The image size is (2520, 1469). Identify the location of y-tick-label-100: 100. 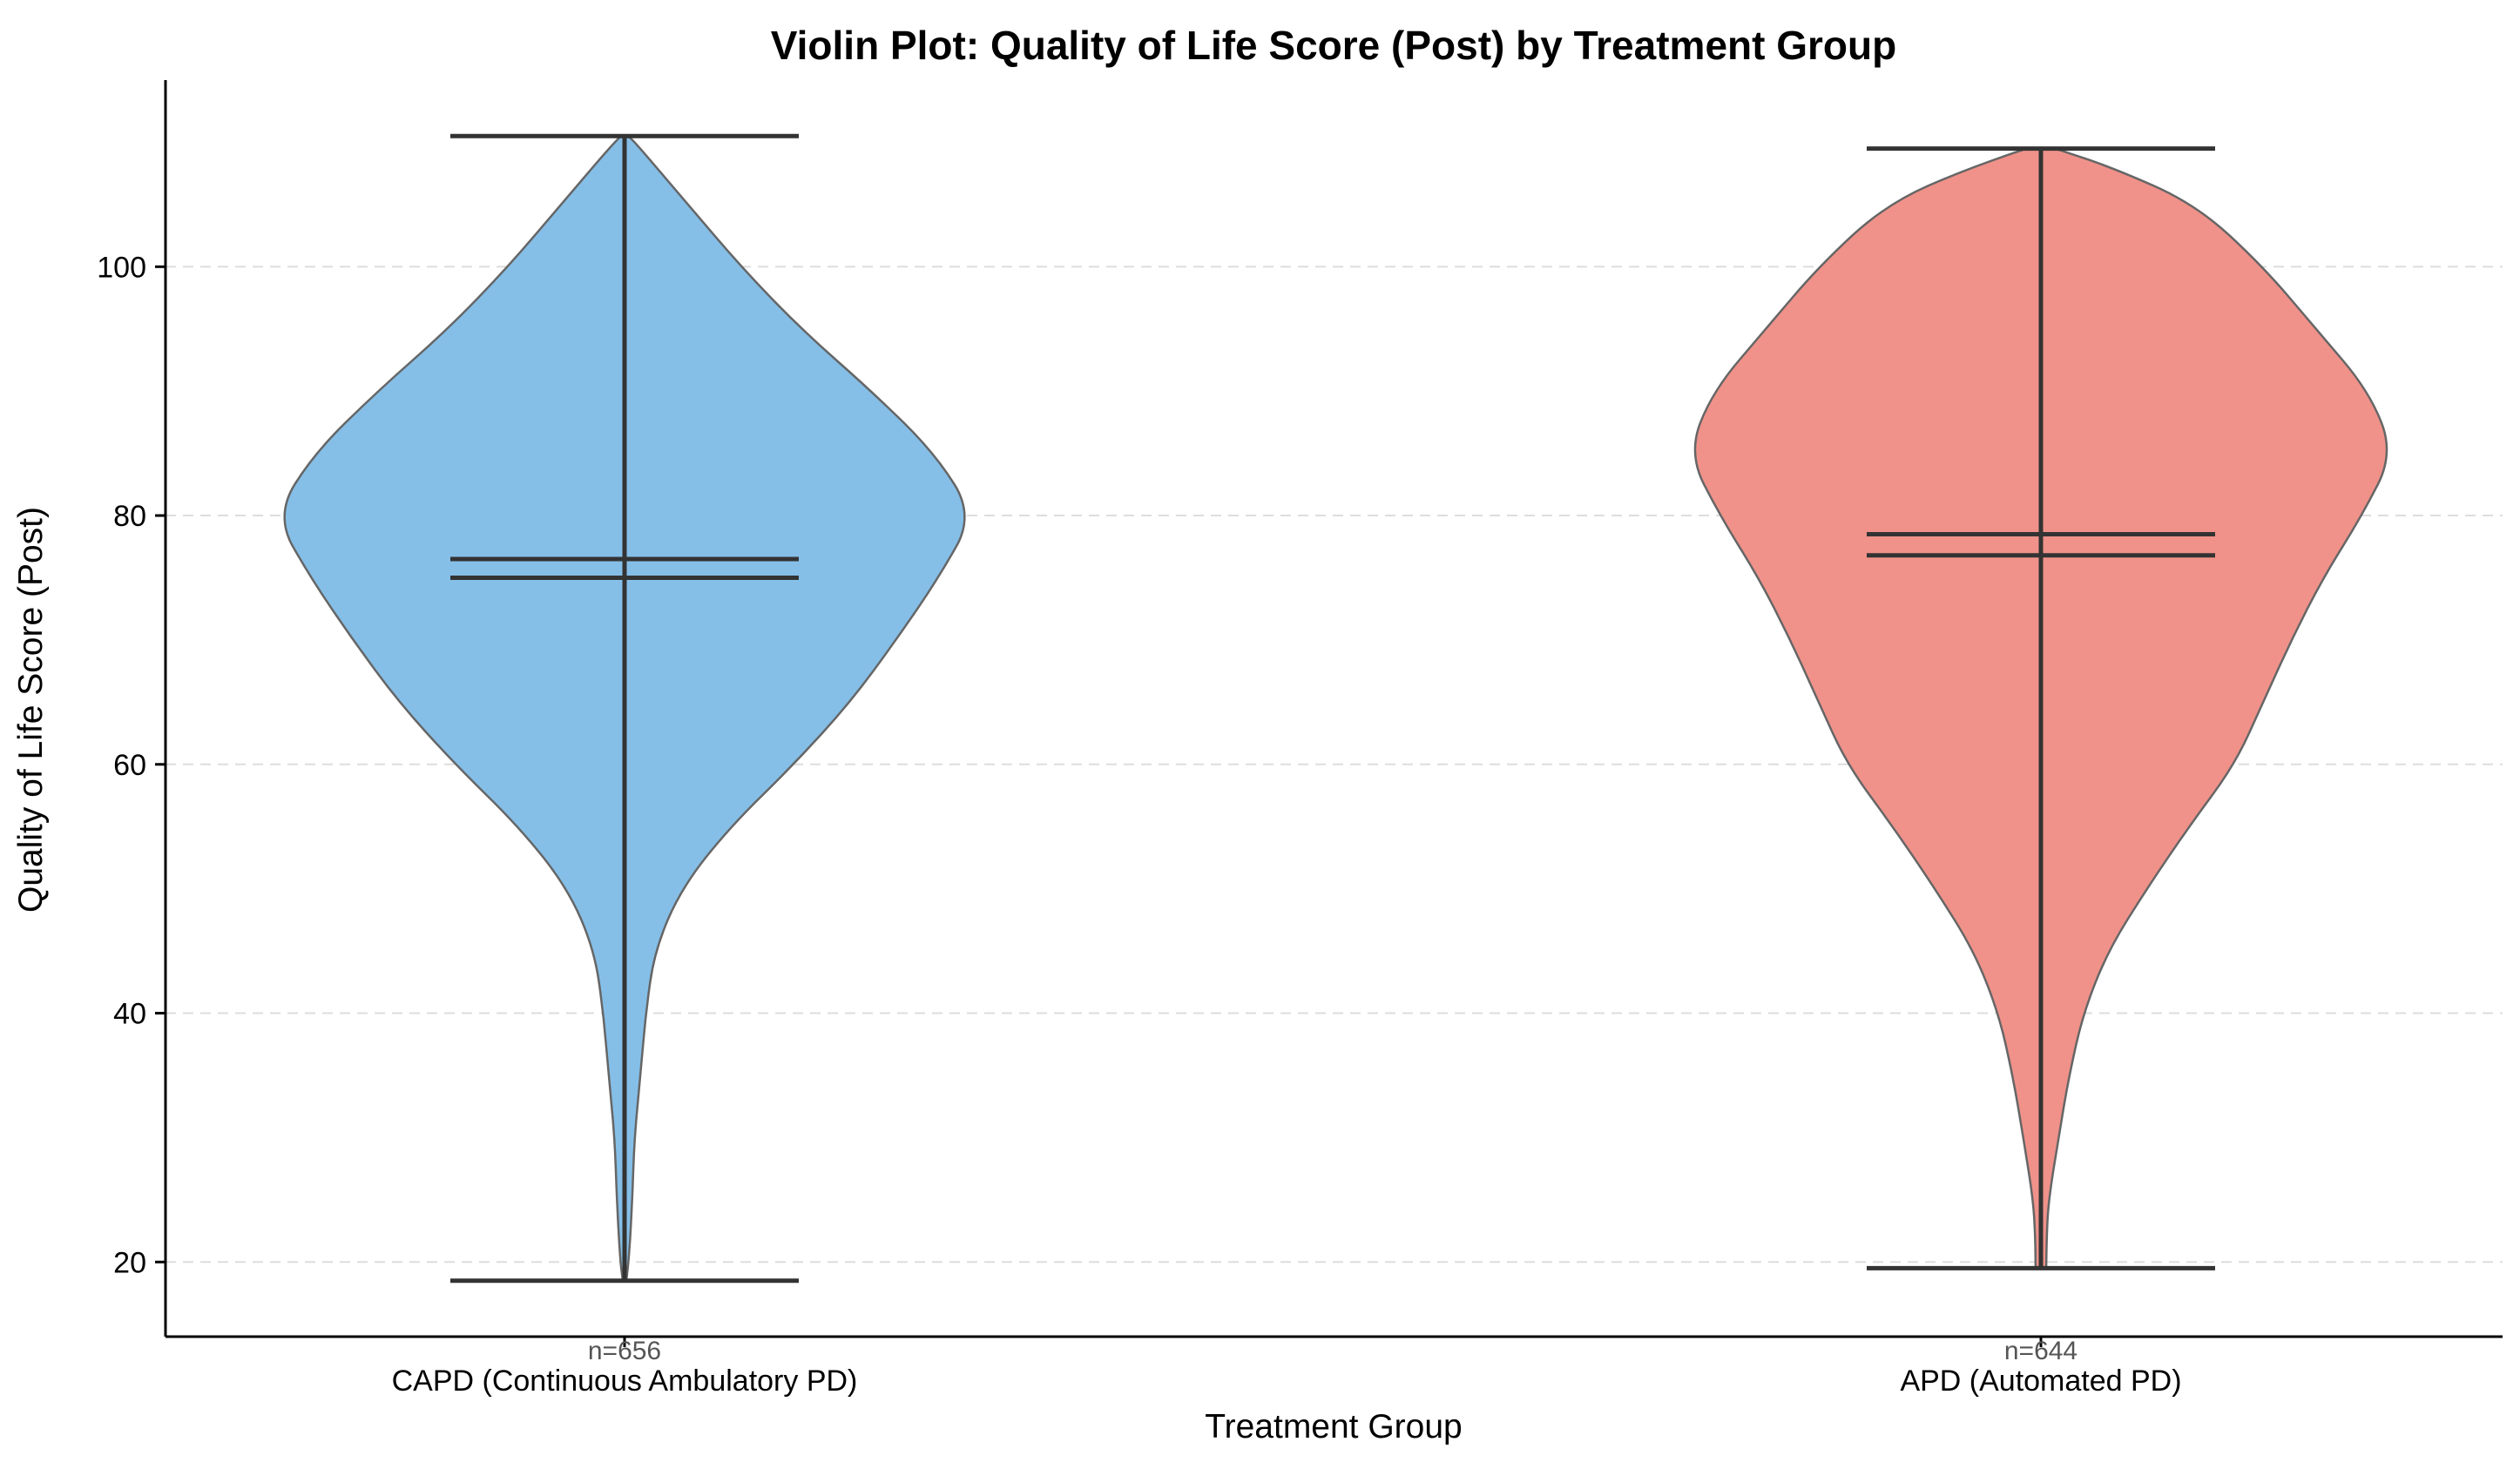
(121, 267).